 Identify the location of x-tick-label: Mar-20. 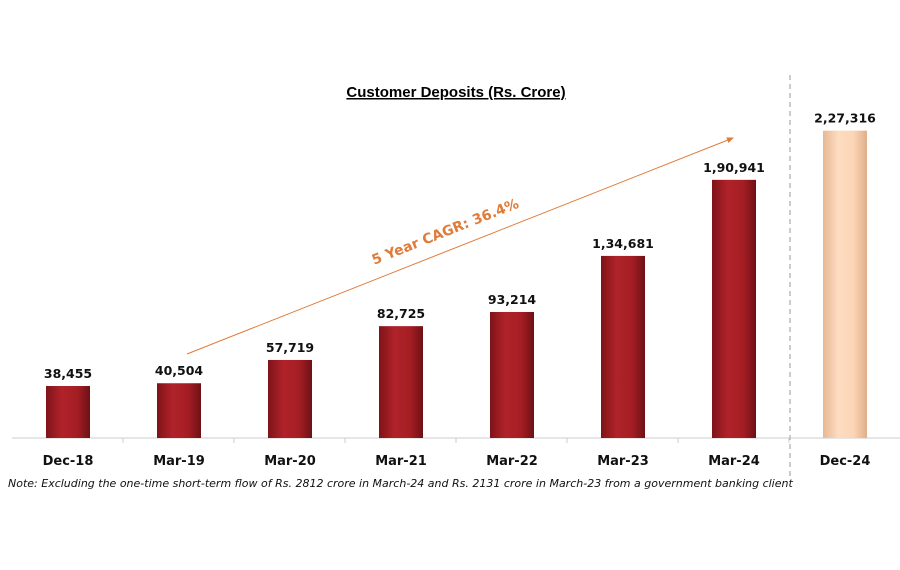
(290, 461).